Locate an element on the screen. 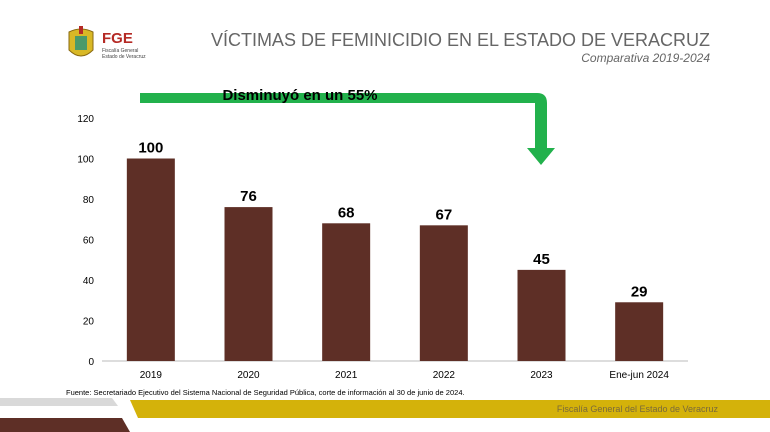  logo-sub1: Fiscalía General is located at coordinates (120, 51).